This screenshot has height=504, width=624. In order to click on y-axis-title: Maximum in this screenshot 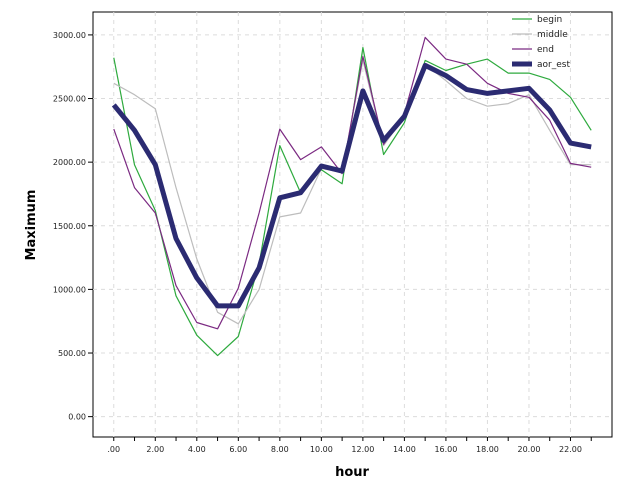, I will do `click(31, 225)`.